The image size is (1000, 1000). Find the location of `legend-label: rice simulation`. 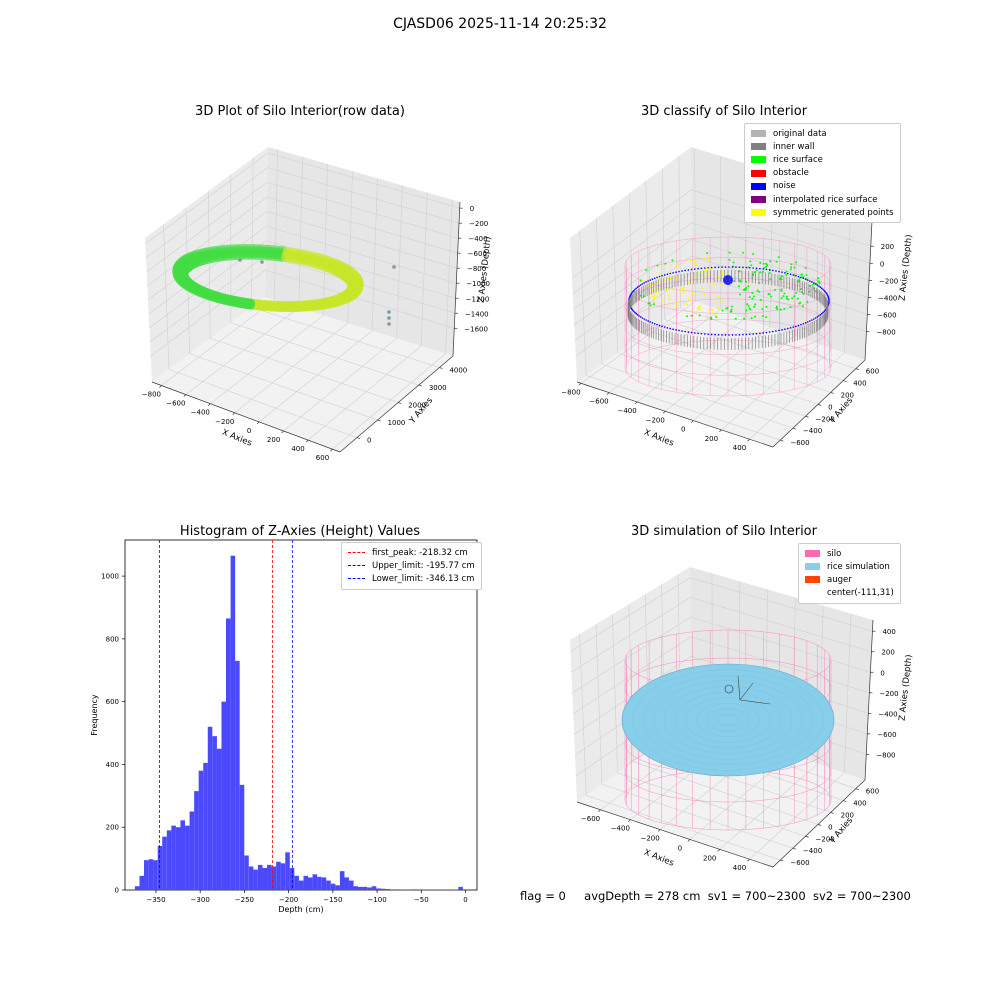

legend-label: rice simulation is located at coordinates (858, 567).